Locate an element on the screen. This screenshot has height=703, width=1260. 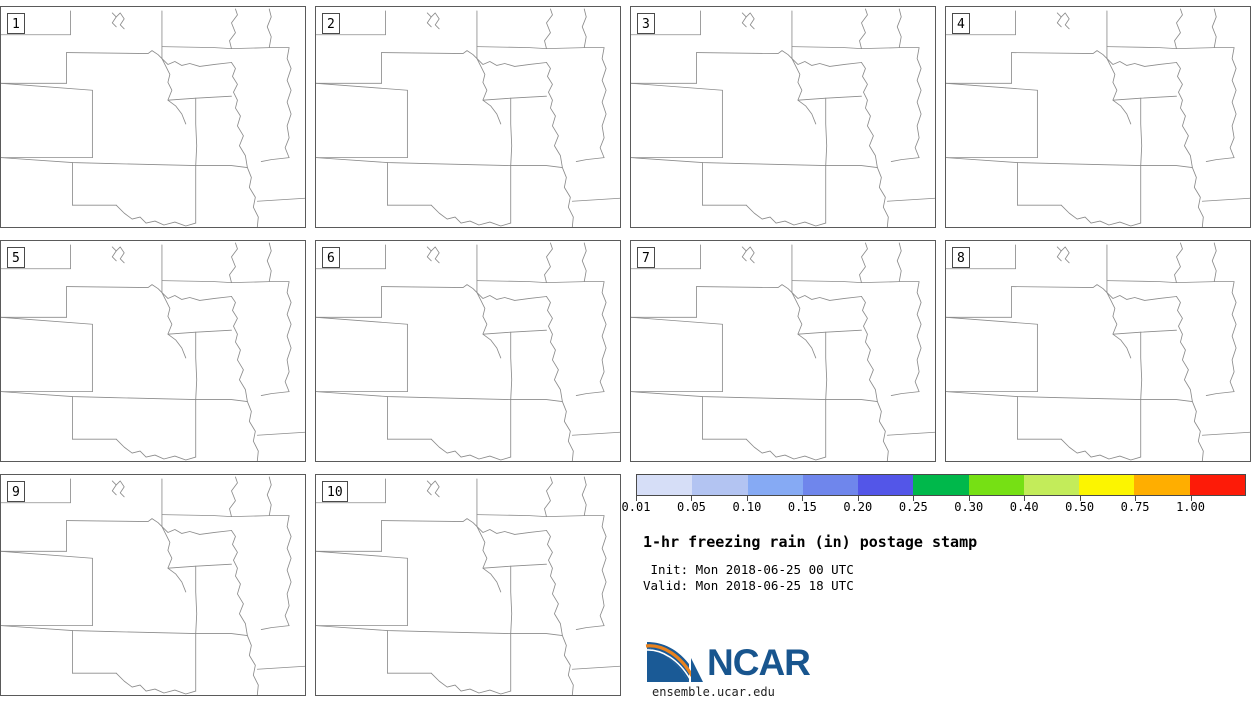
page-title: 1-hr freezing rain (in) postage stamp is located at coordinates (810, 542).